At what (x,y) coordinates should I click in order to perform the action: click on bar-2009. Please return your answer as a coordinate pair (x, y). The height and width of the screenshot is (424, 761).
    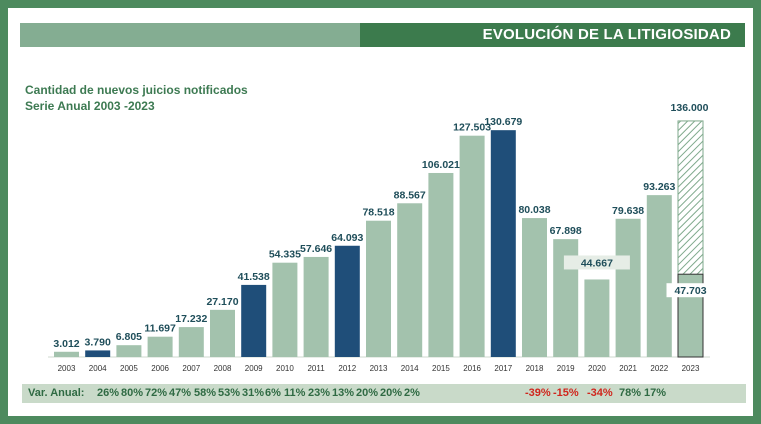
    Looking at the image, I should click on (254, 320).